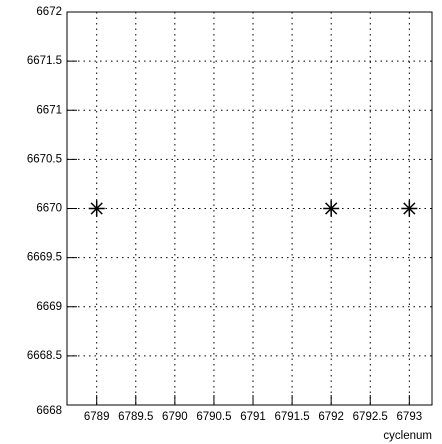  I want to click on y-tick-label: 6669, so click(49, 307).